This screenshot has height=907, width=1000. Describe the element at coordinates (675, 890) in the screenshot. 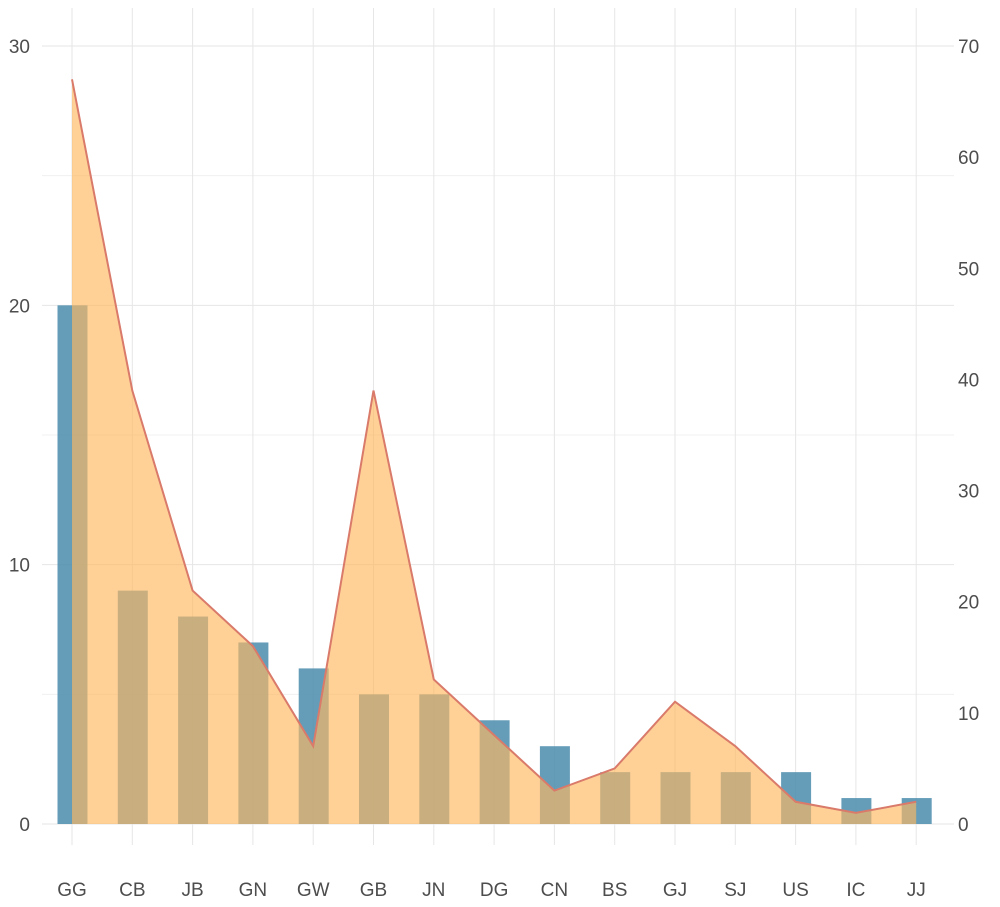

I see `x-tick-label-GJ: GJ` at that location.